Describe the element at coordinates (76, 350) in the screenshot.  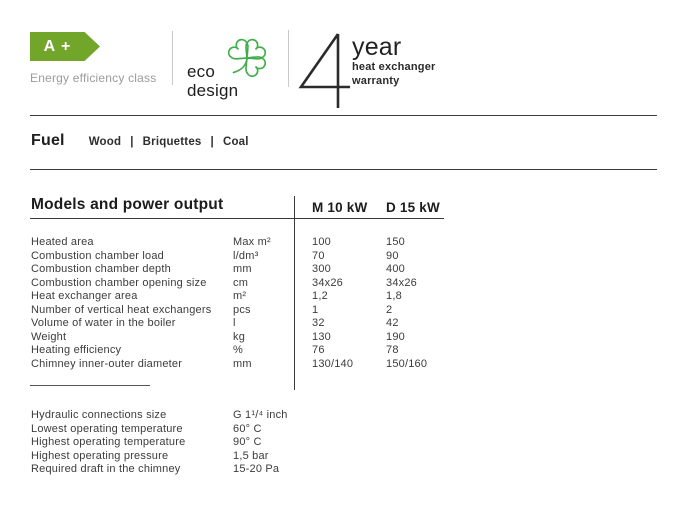
I see `row-label: Heating efficiency` at that location.